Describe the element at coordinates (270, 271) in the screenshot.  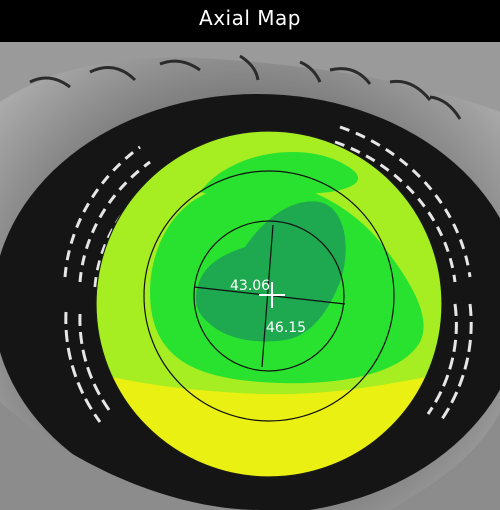
I see `zone-central` at that location.